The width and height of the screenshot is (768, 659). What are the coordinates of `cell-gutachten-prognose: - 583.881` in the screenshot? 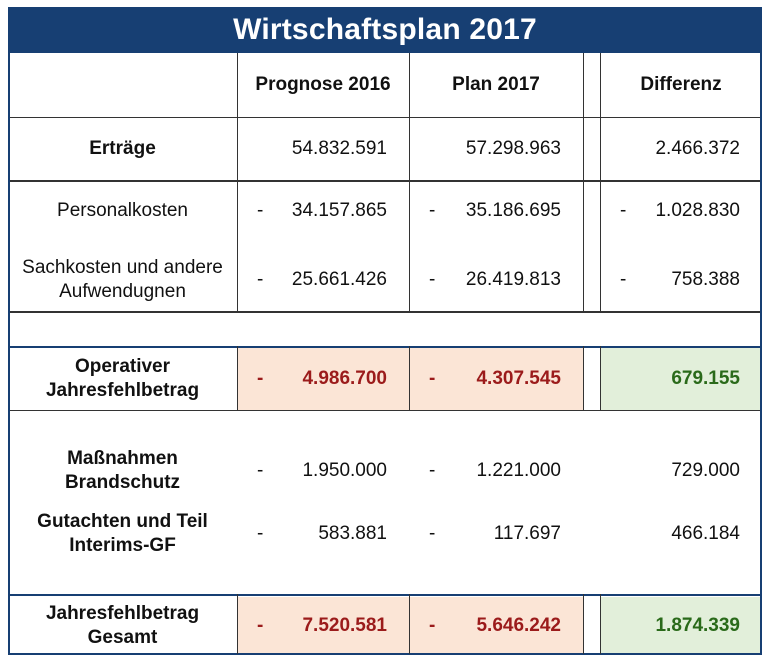 It's located at (323, 534).